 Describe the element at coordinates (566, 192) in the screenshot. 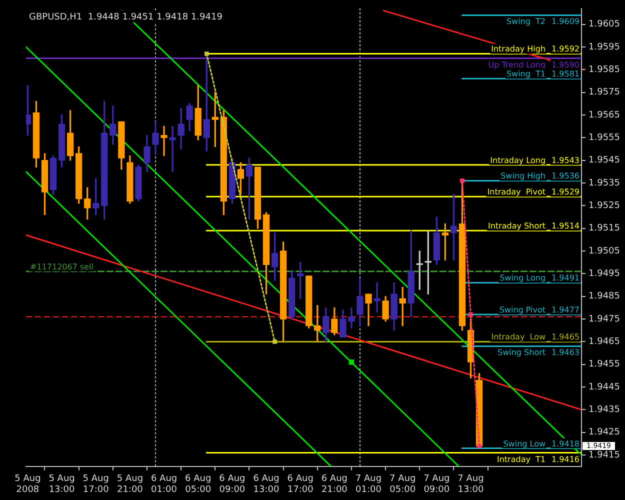

I see `data-label: 1.9529` at that location.